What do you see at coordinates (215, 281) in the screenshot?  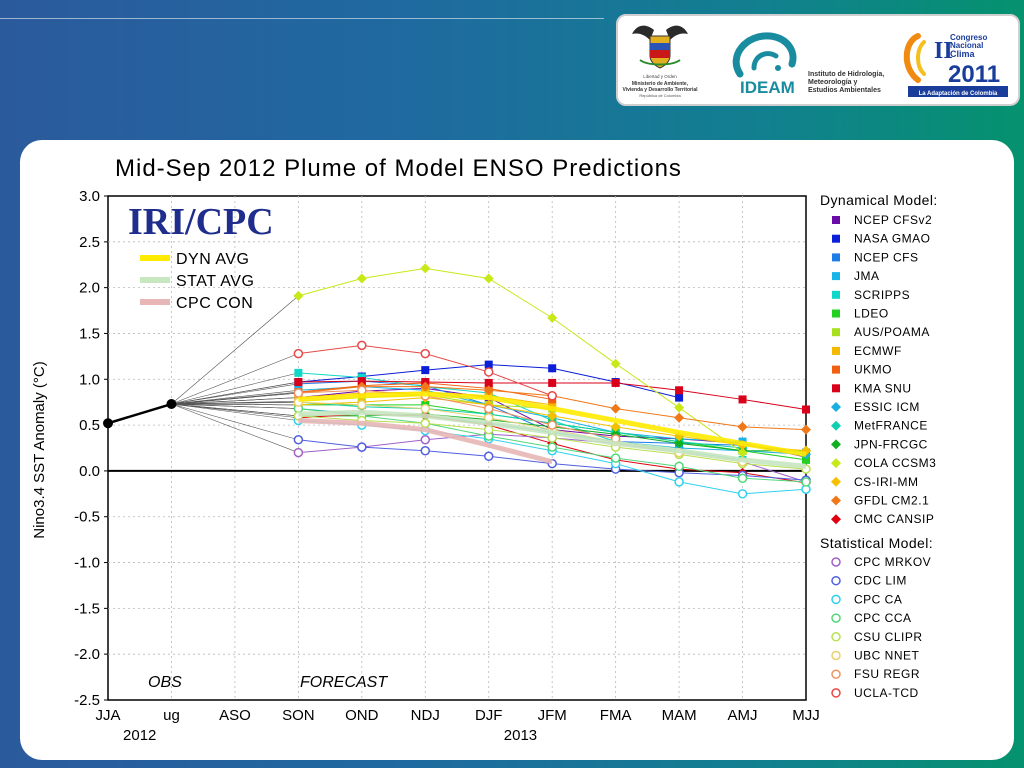 I see `average-legend-label: STAT AVG` at bounding box center [215, 281].